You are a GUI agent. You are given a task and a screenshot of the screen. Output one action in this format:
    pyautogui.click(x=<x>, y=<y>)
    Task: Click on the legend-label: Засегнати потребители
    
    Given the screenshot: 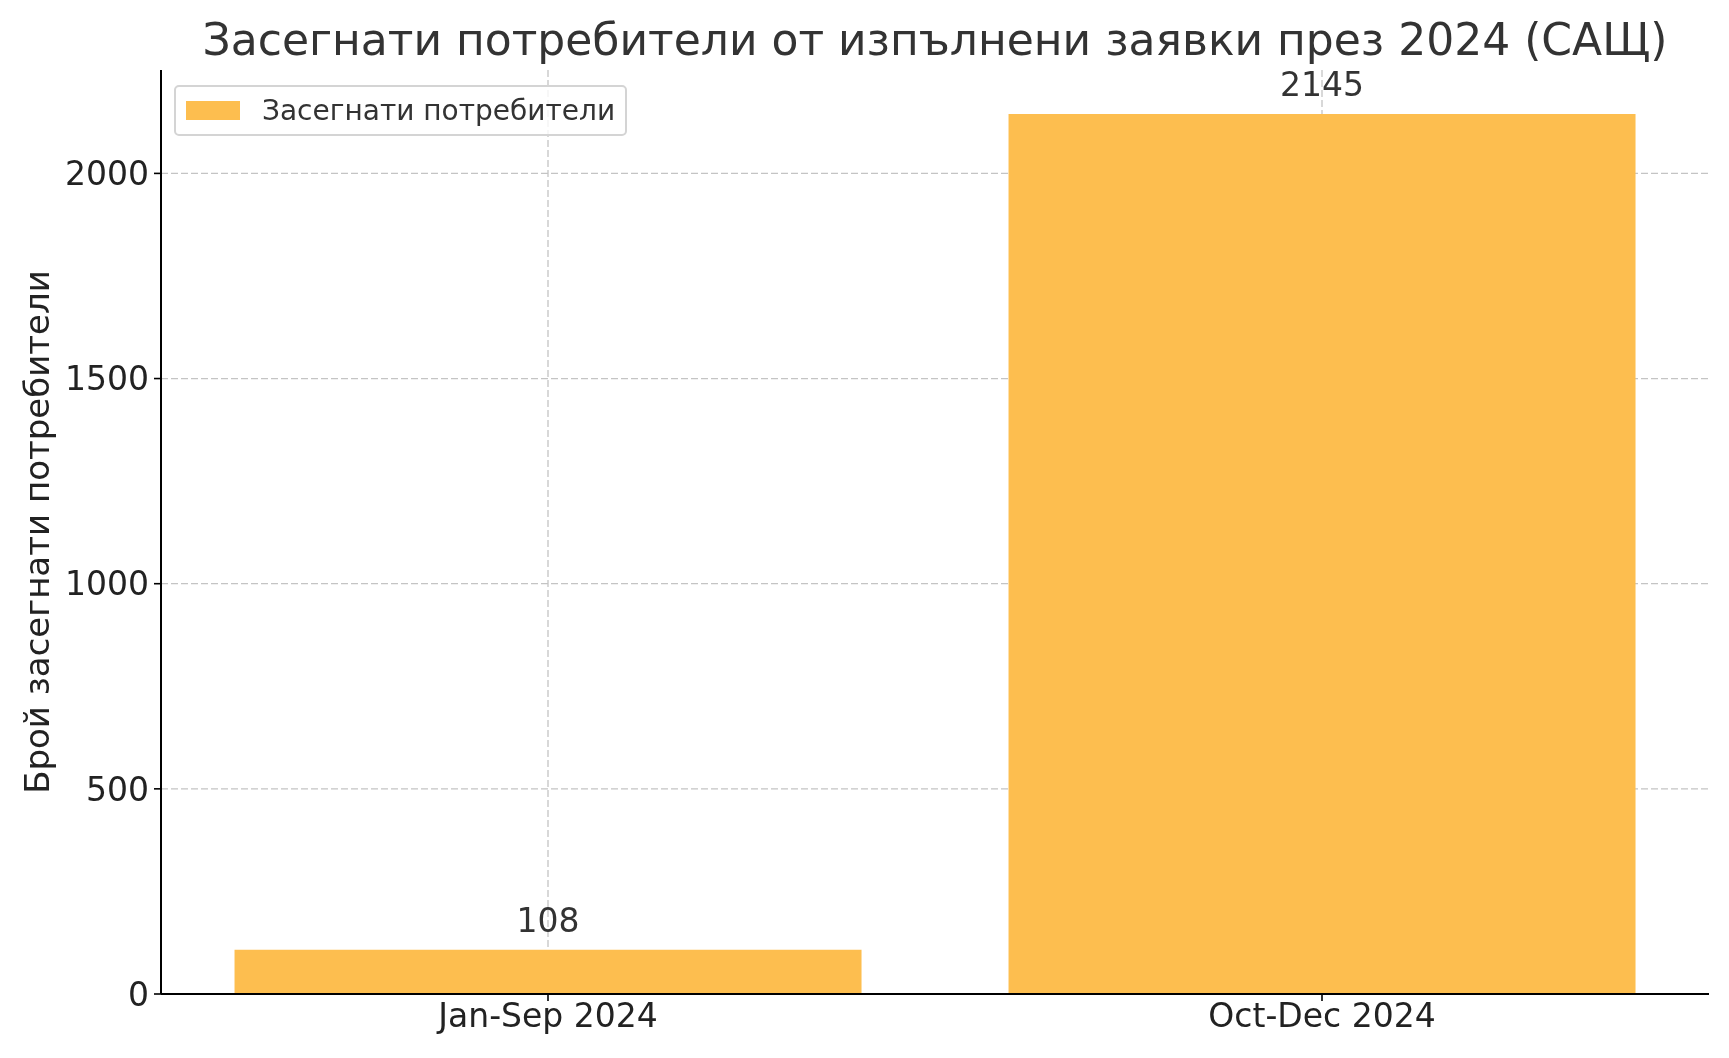 What is the action you would take?
    pyautogui.click(x=439, y=110)
    